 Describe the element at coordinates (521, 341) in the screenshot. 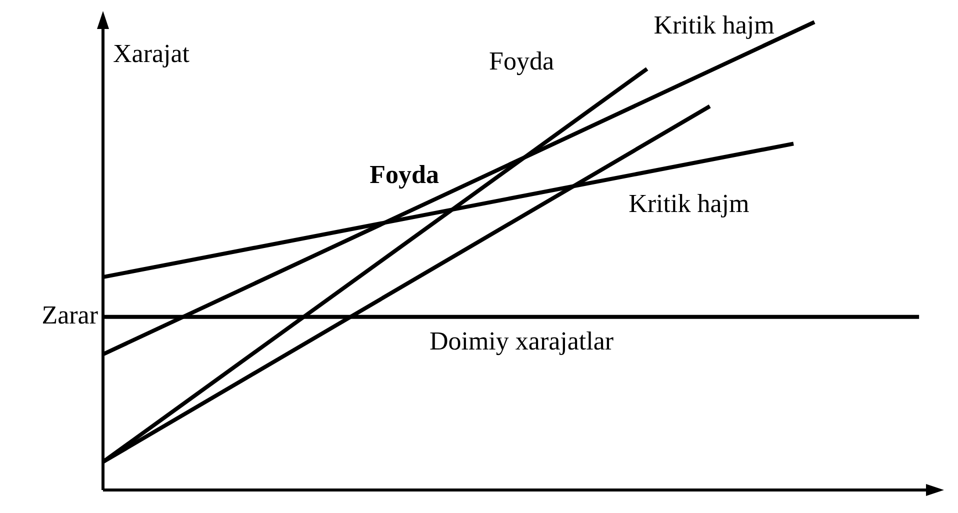

I see `annotation: Doimiy xarajatlar` at that location.